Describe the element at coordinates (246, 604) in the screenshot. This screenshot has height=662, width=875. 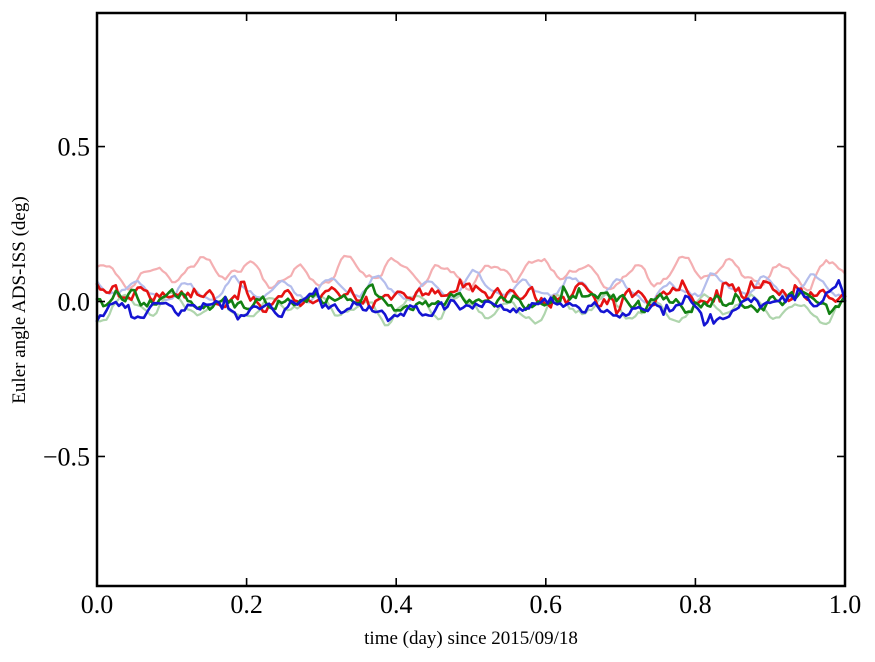
I see `x-tick-label: 0.2` at that location.